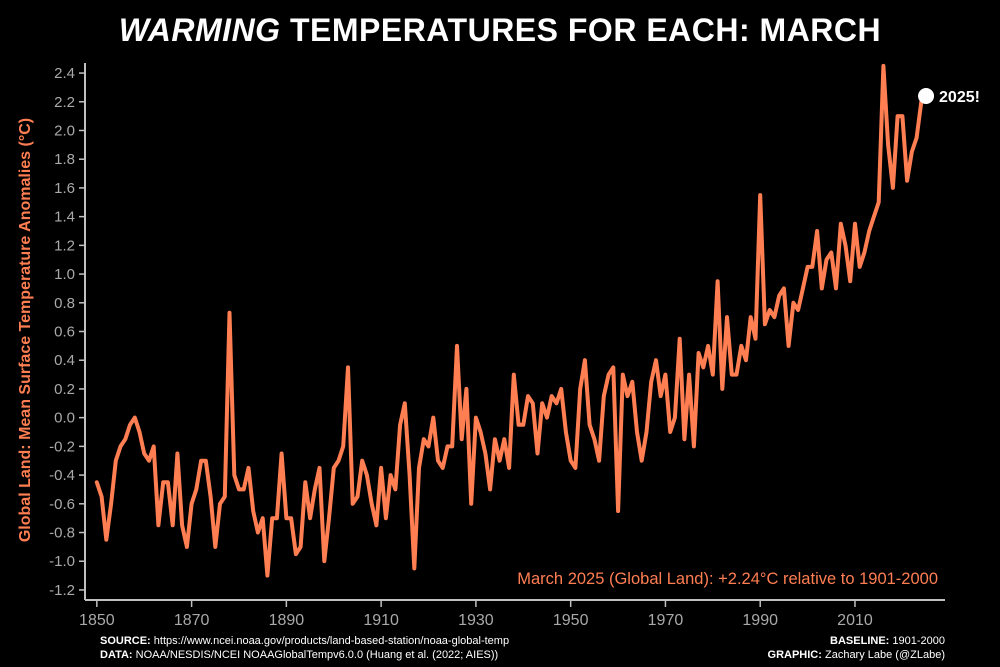 This screenshot has width=1000, height=667. Describe the element at coordinates (64, 102) in the screenshot. I see `y-tick-label: 2.2` at that location.